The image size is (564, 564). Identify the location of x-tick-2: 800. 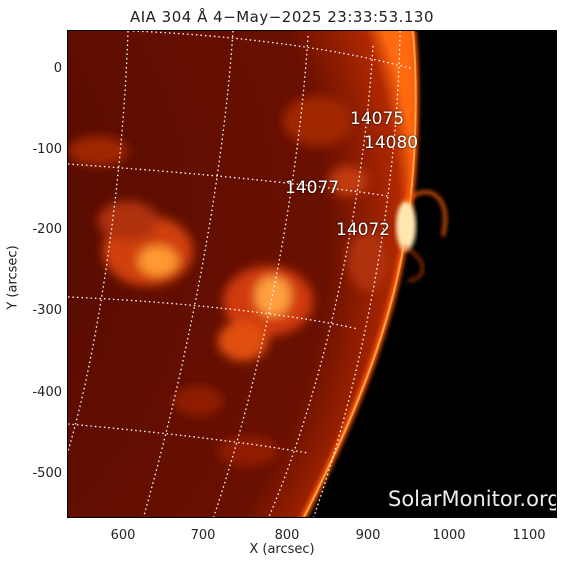
(287, 535).